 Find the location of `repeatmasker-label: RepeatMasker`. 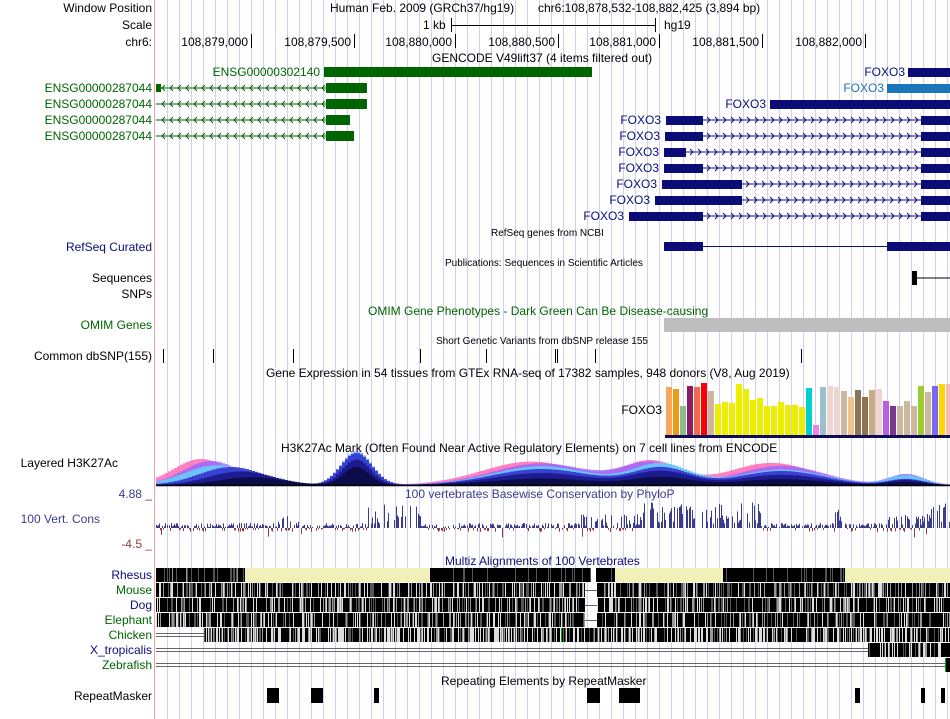

repeatmasker-label: RepeatMasker is located at coordinates (112, 696).